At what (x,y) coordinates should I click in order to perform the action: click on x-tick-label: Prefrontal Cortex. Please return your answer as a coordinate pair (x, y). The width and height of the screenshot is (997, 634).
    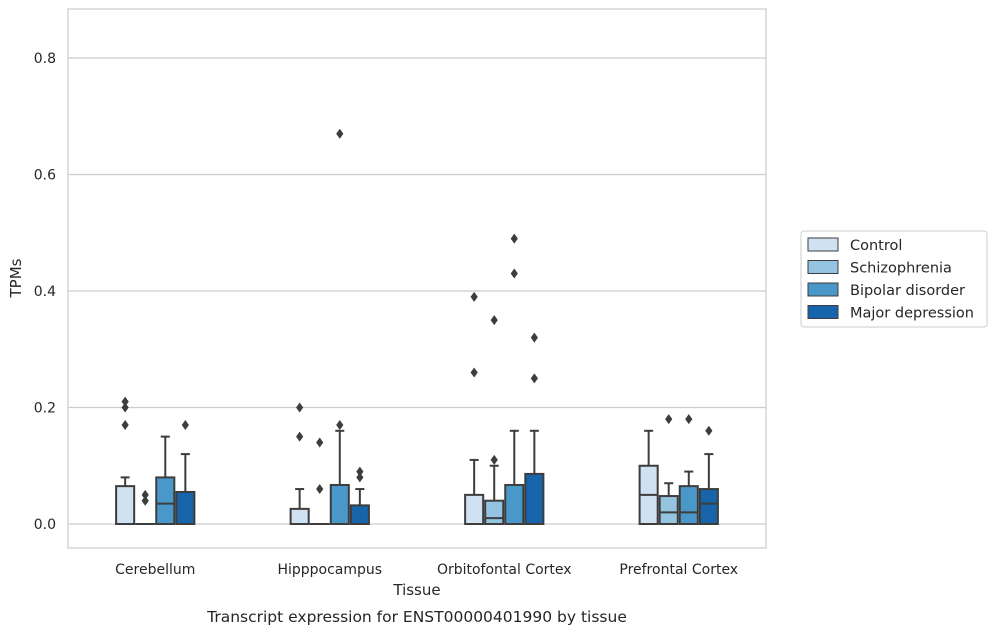
    Looking at the image, I should click on (678, 570).